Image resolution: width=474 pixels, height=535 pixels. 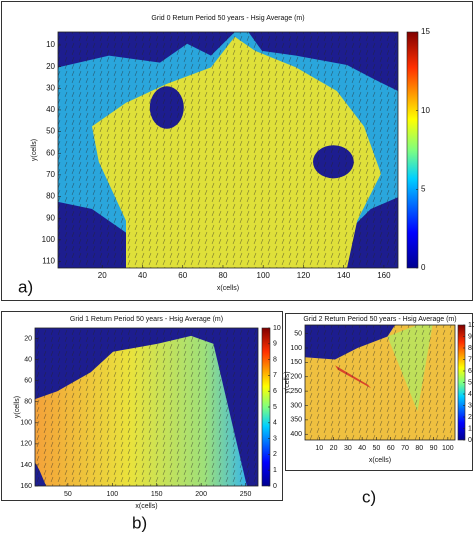 I want to click on y-tick-label: 400, so click(x=296, y=434).